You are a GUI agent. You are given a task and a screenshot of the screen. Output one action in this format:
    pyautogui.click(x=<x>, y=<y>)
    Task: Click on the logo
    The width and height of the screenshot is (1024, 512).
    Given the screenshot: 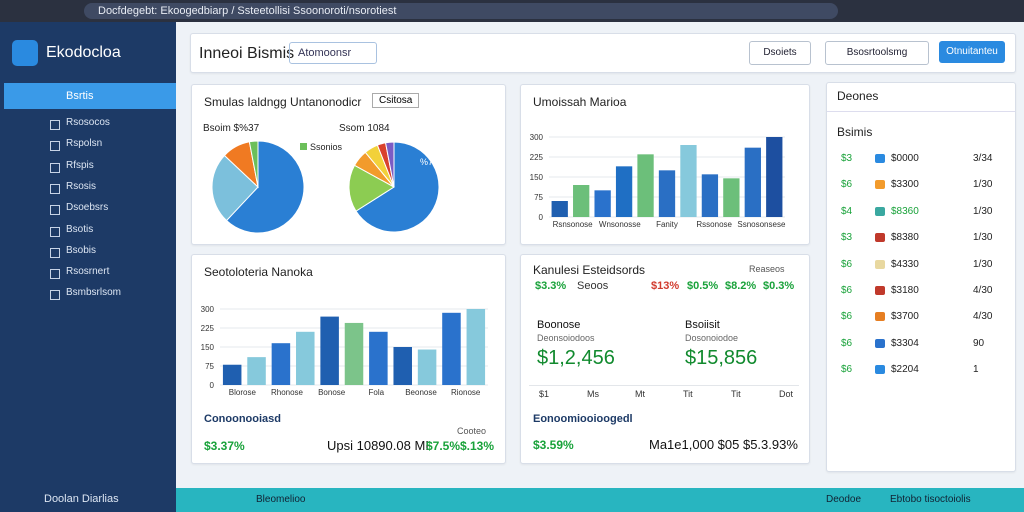 What is the action you would take?
    pyautogui.click(x=25, y=53)
    